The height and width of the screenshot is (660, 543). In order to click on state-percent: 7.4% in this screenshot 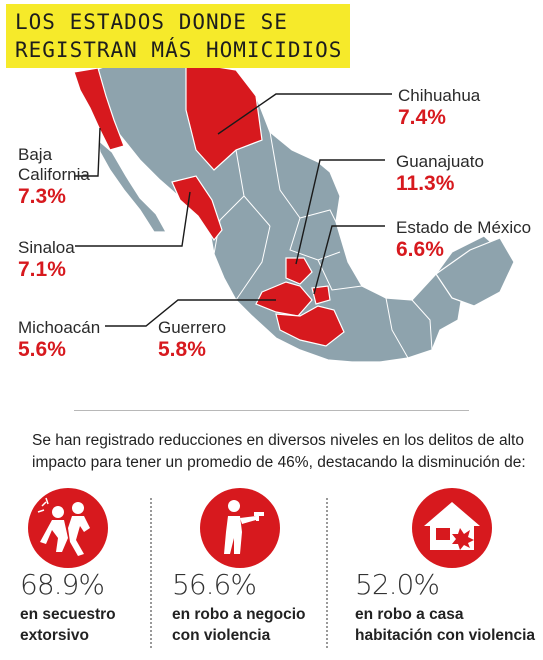, I will do `click(422, 117)`.